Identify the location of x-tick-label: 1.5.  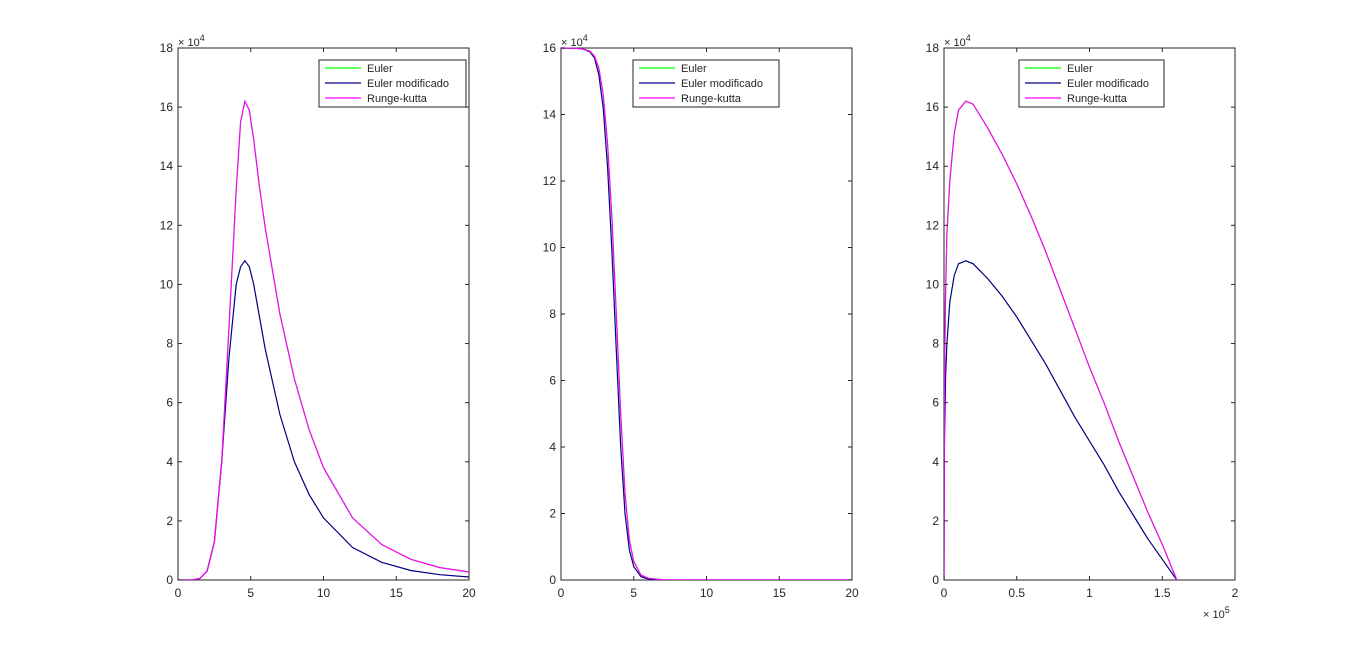
(1162, 593).